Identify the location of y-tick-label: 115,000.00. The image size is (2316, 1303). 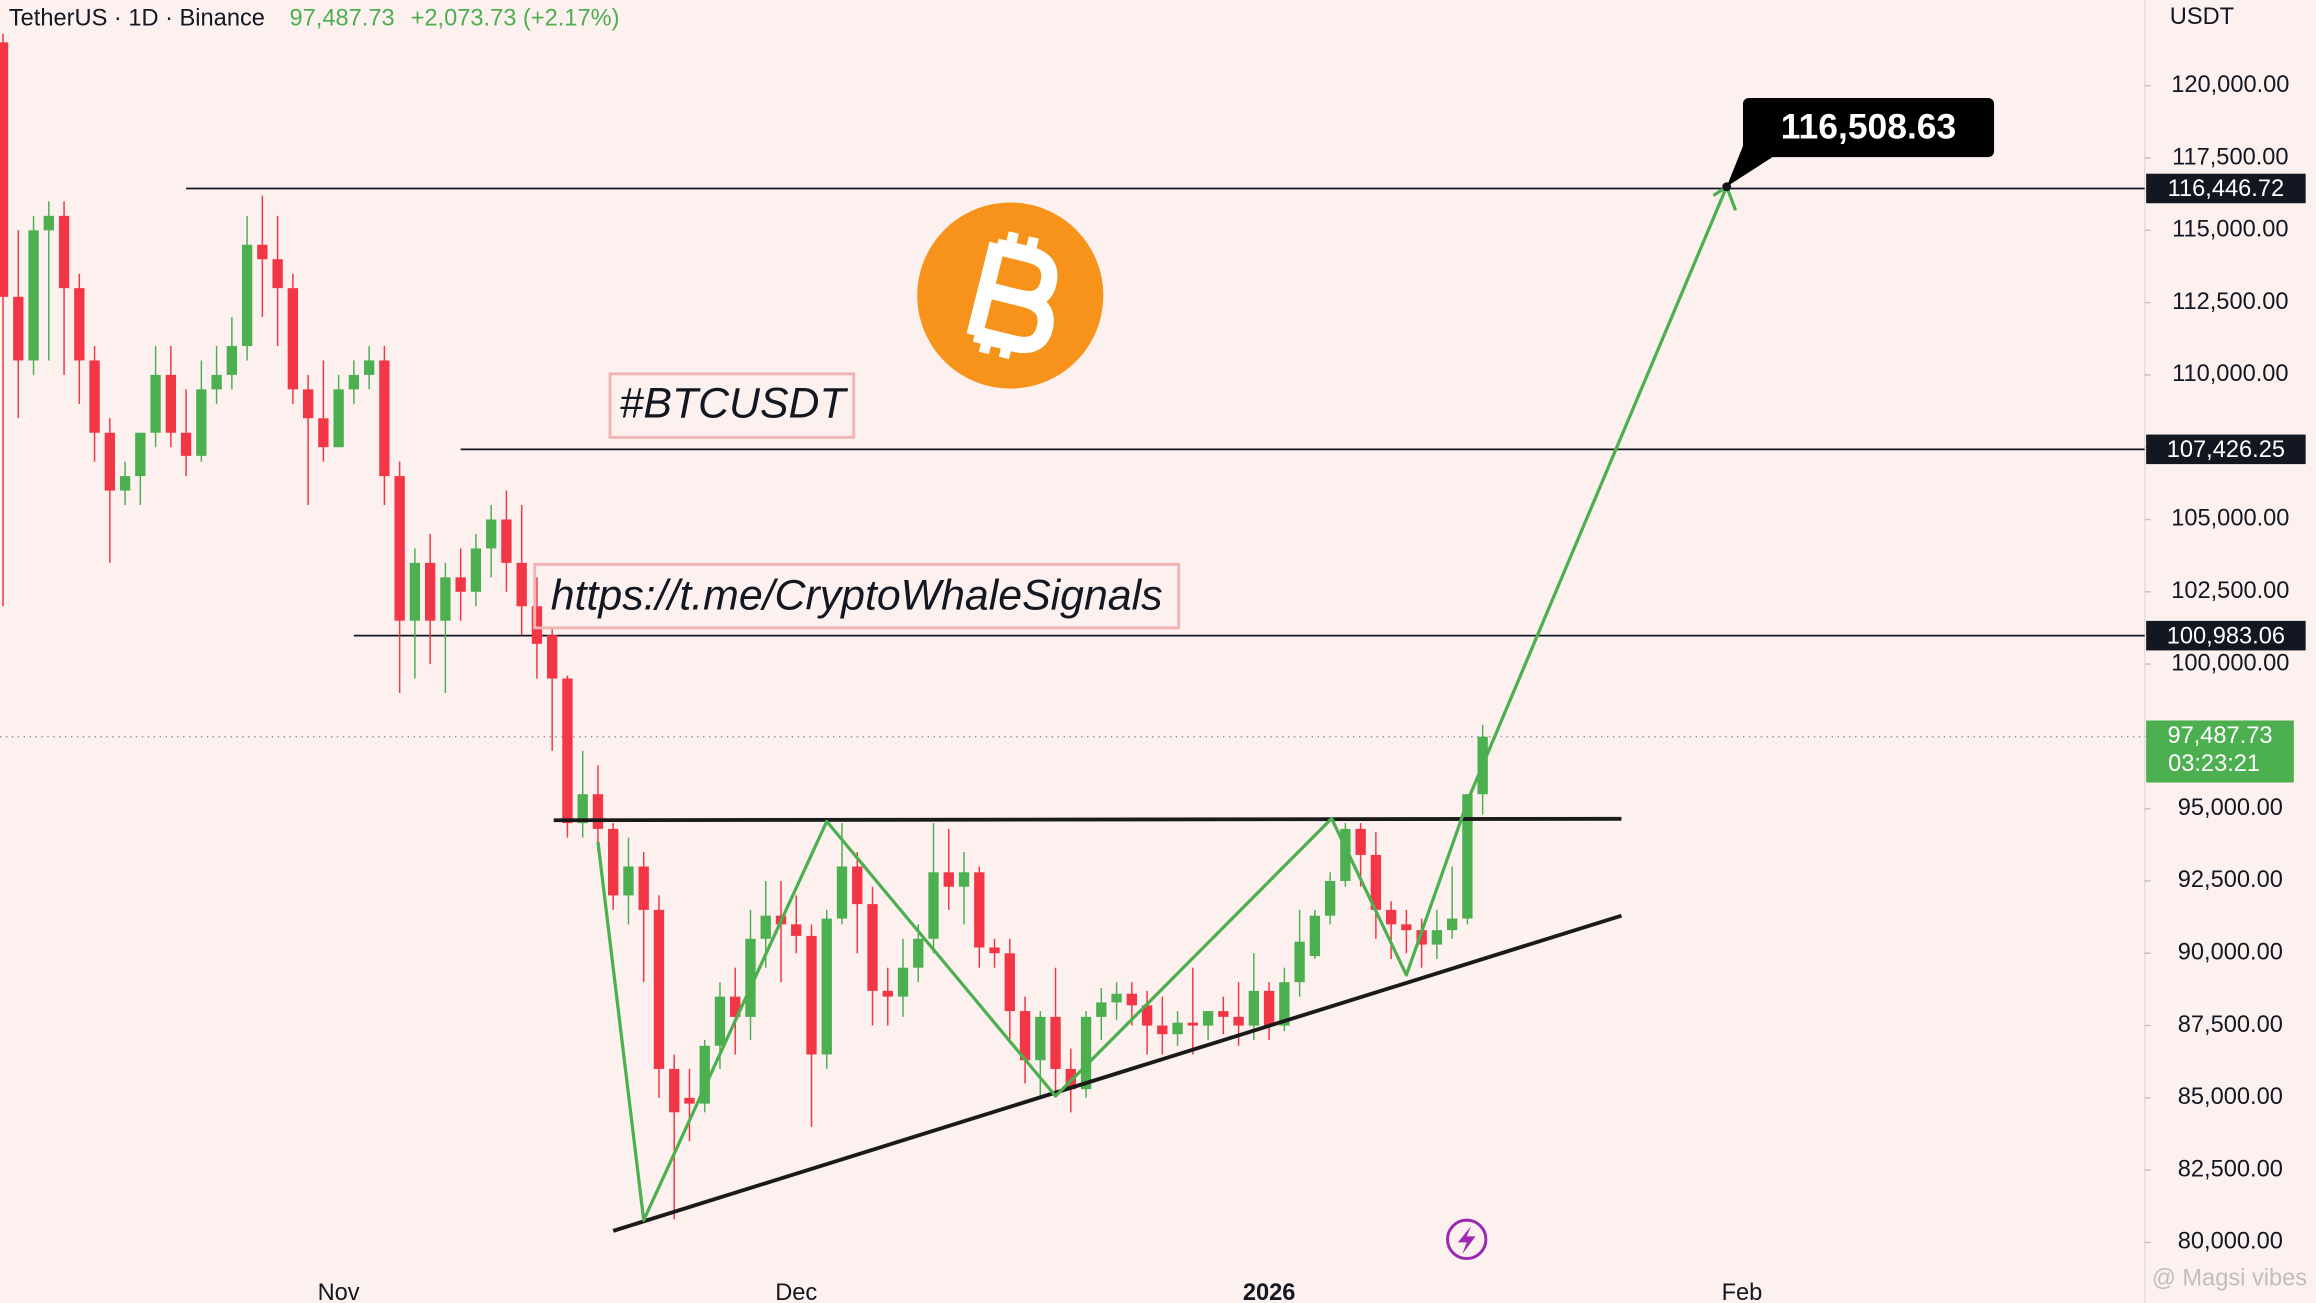
(2230, 230).